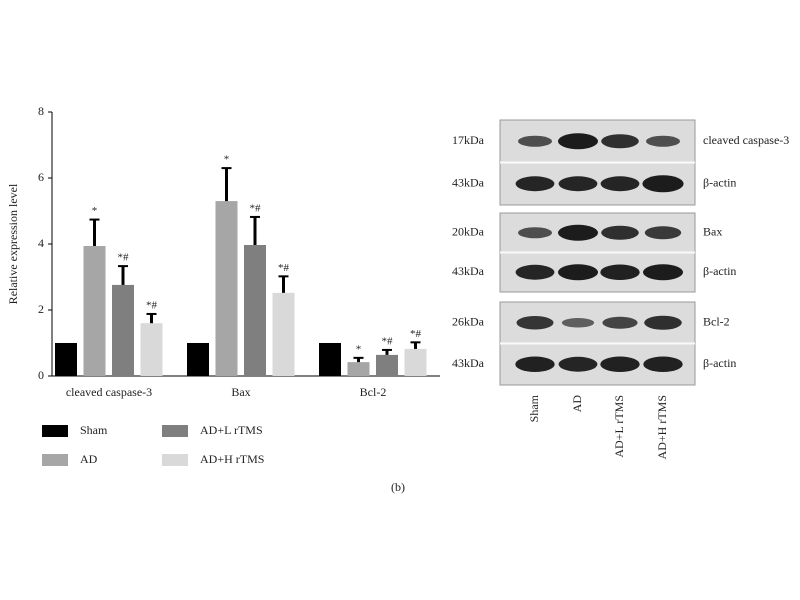 This screenshot has height=600, width=800. I want to click on legend-label: AD+H rTMS, so click(232, 459).